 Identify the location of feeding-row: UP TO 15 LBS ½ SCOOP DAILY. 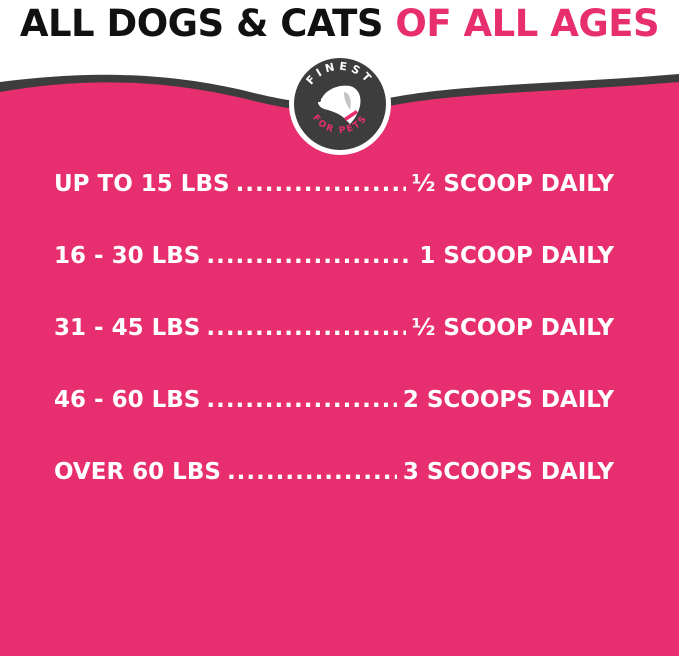
(334, 202).